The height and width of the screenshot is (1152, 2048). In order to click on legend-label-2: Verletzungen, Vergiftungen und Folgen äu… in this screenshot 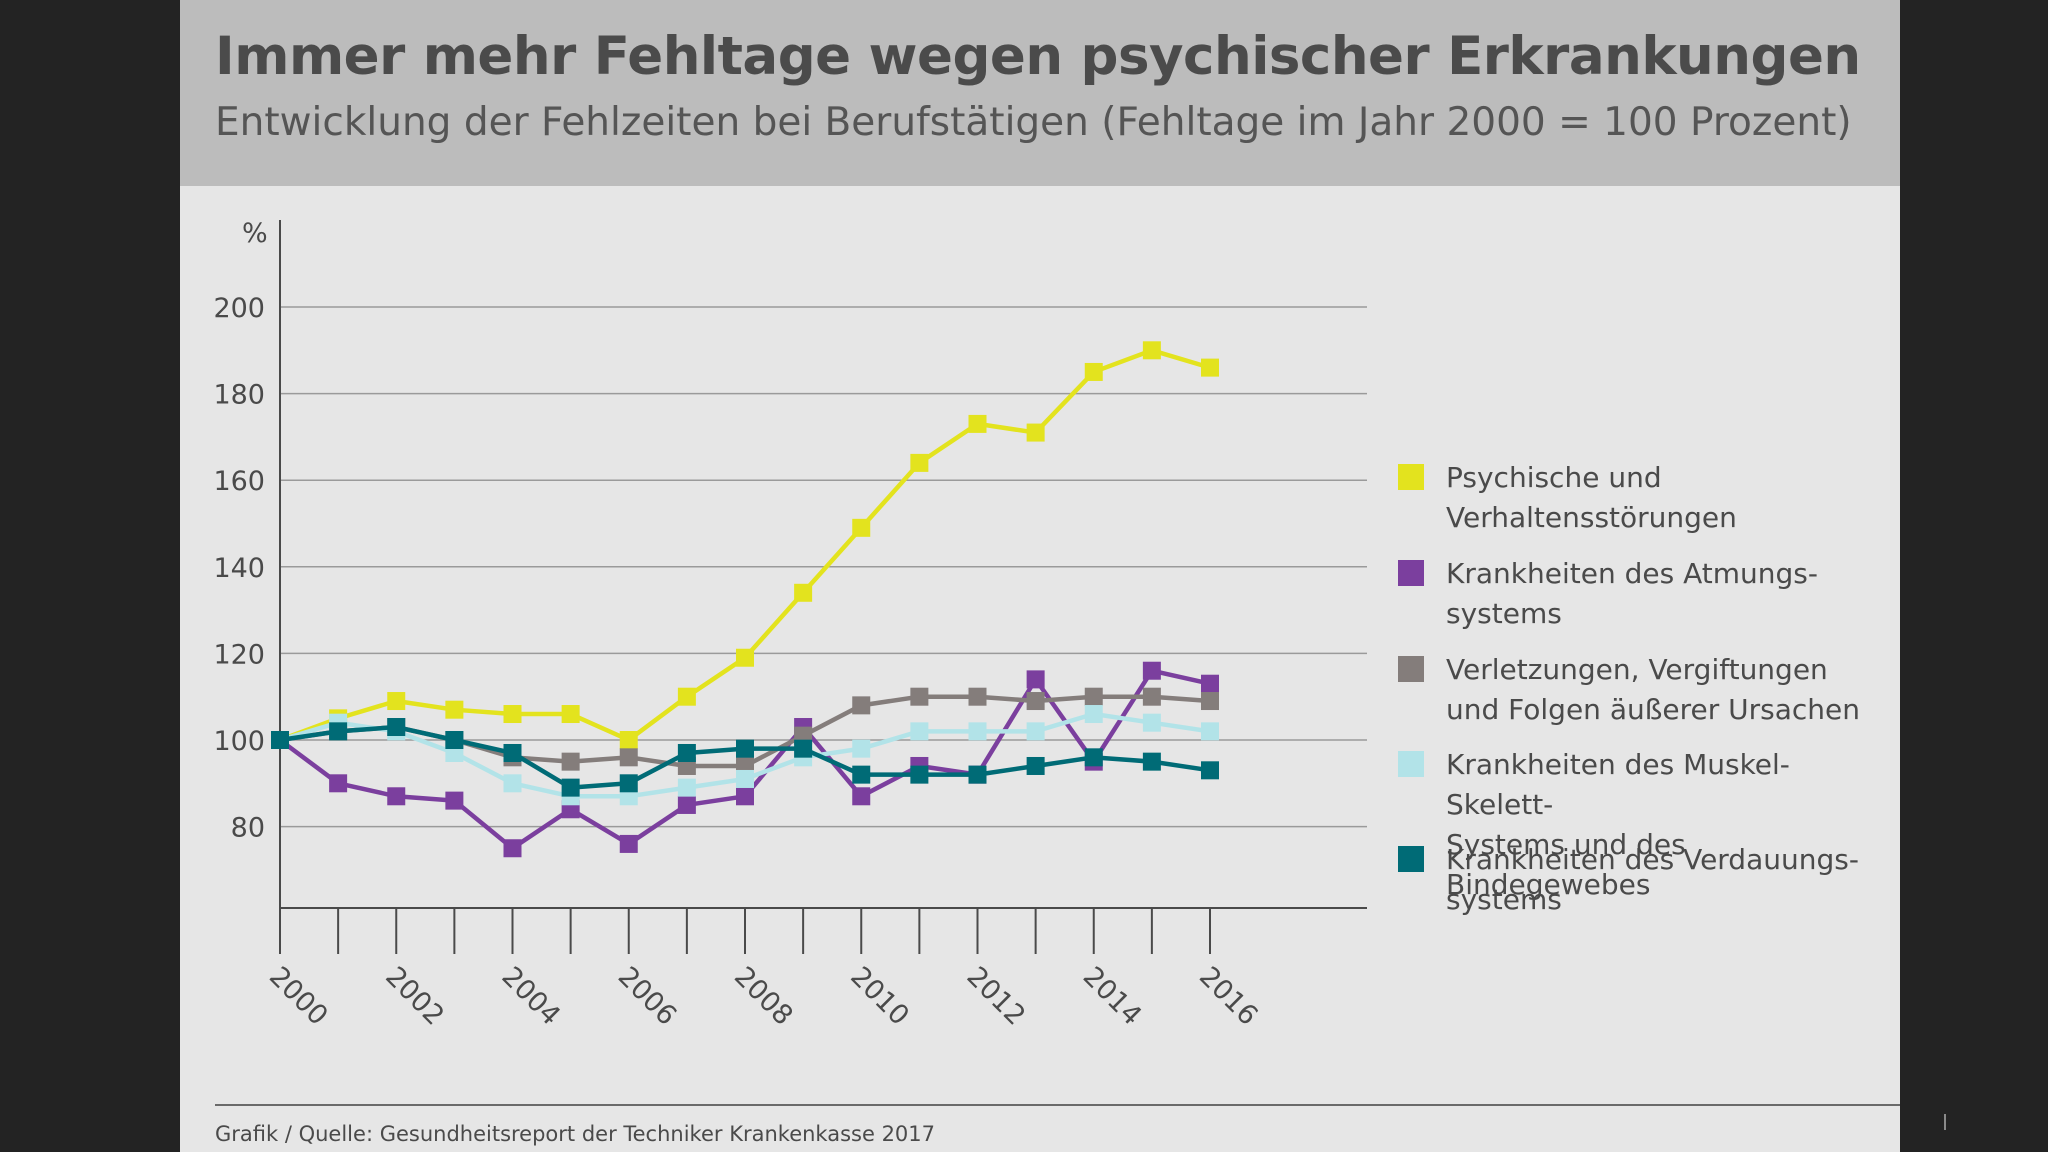, I will do `click(1653, 689)`.